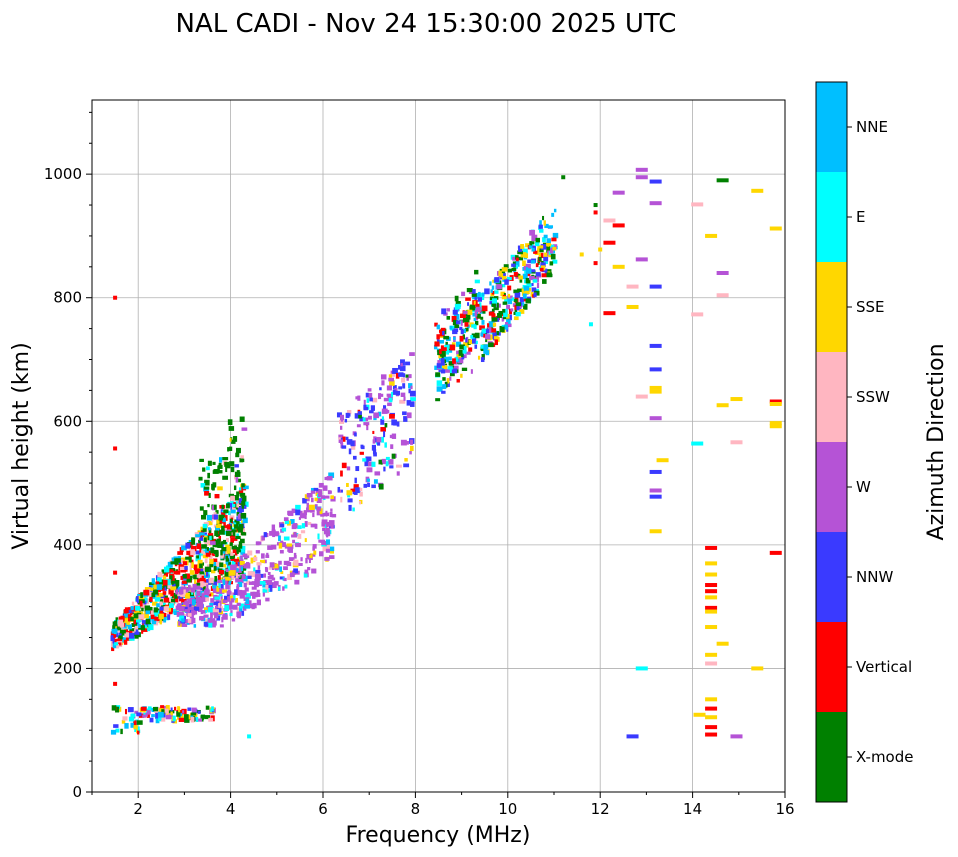 This screenshot has width=958, height=857. I want to click on chart-title: NAL CADI - Nov 24 15:30:00 2025 UTC, so click(426, 24).